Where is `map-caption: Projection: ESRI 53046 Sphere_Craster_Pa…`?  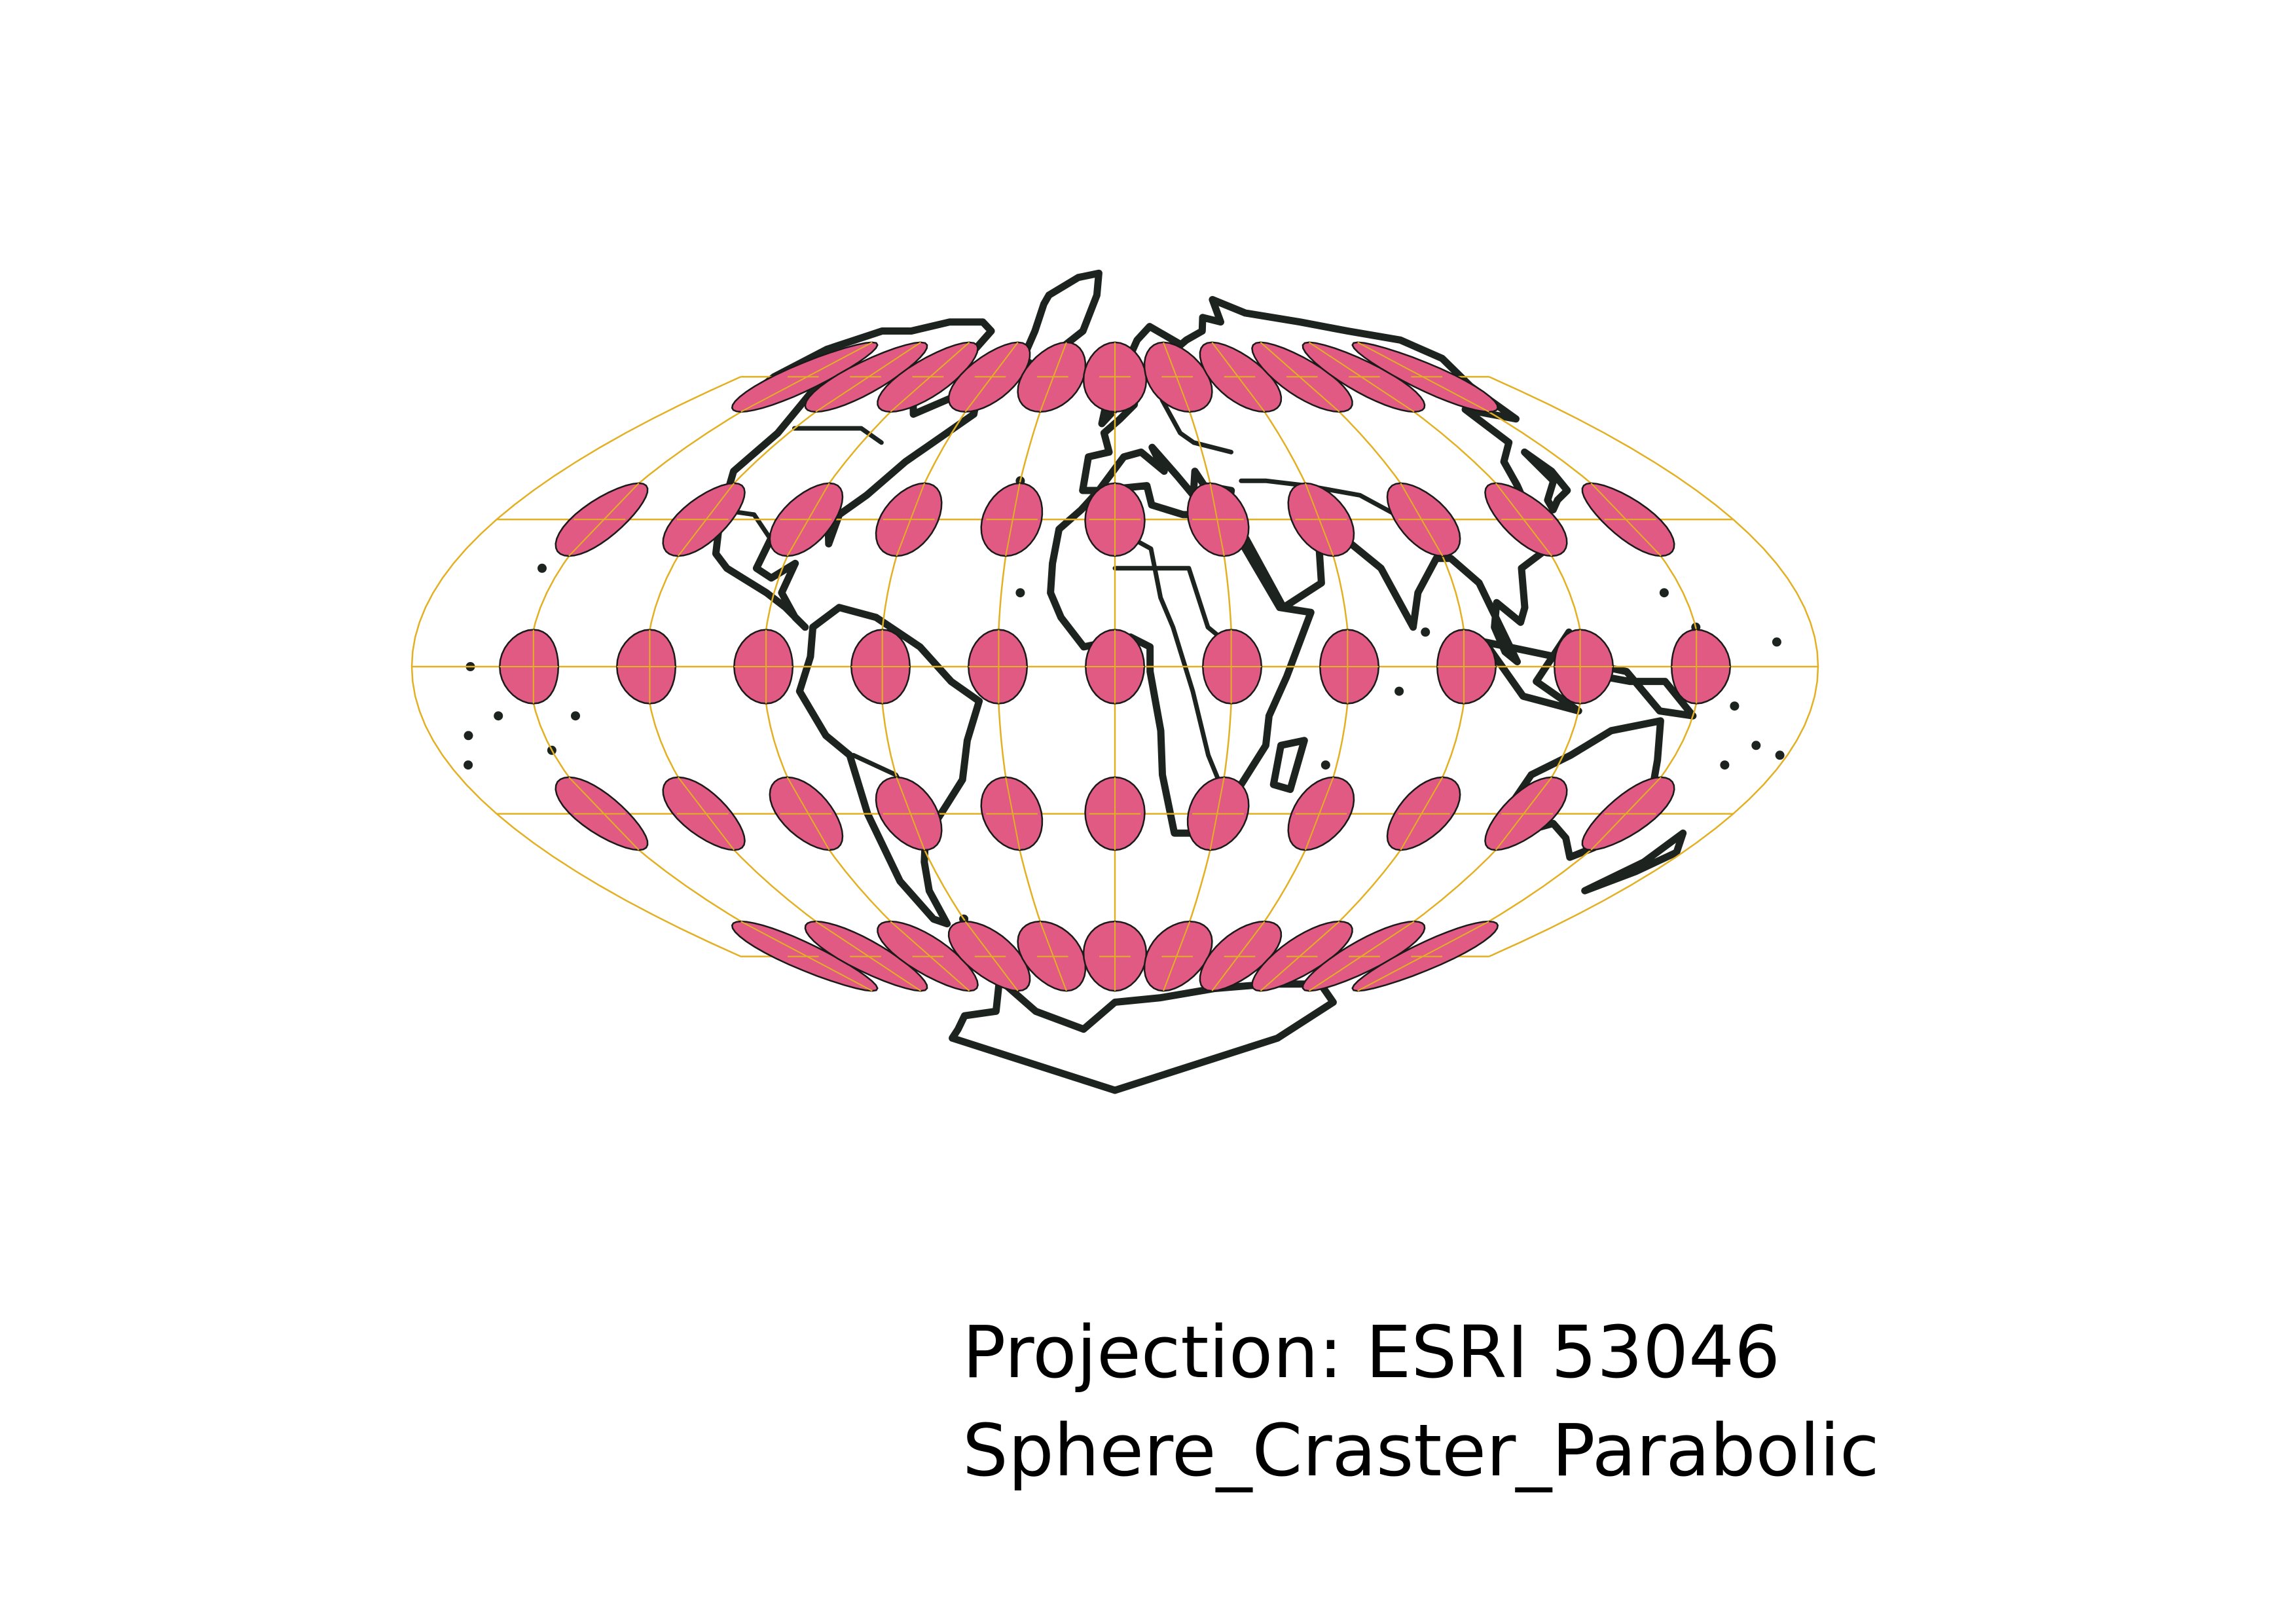 map-caption: Projection: ESRI 53046 Sphere_Craster_Pa… is located at coordinates (1420, 1401).